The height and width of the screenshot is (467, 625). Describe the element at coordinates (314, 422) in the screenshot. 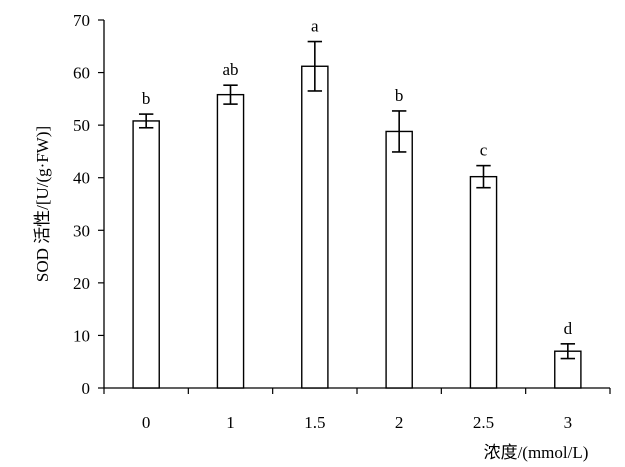

I see `x-tick-label: 1.5` at that location.